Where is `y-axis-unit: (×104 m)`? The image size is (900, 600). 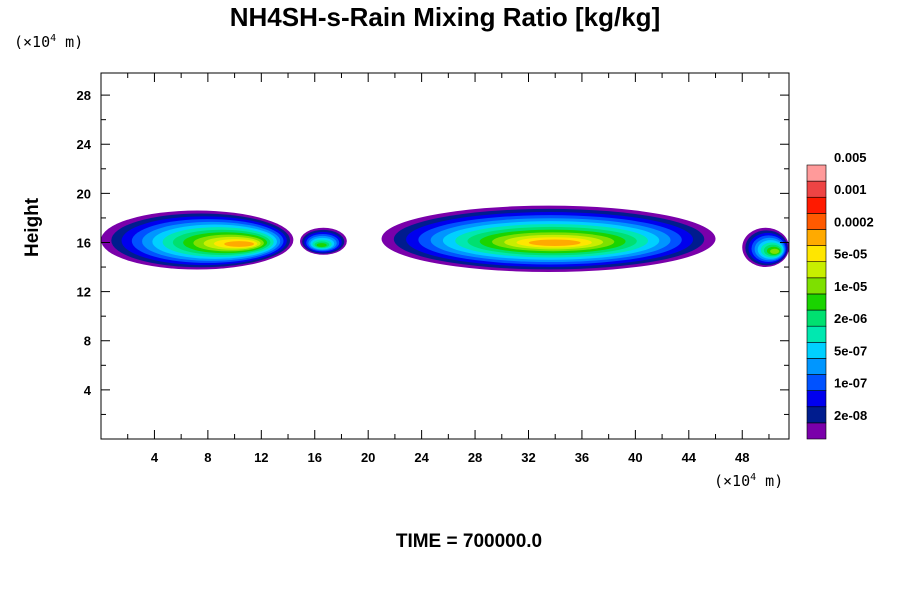 y-axis-unit: (×104 m) is located at coordinates (49, 42).